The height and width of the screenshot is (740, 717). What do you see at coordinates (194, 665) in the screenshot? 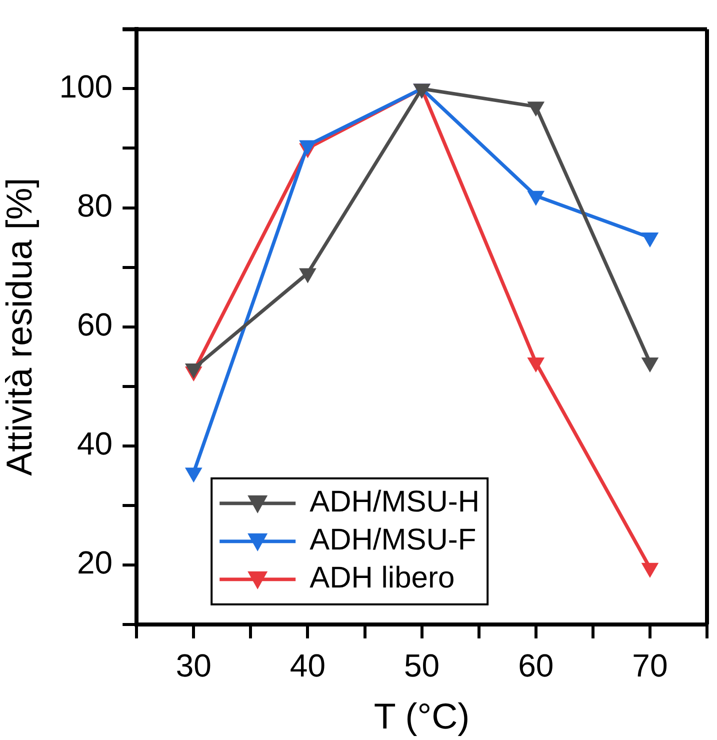
I see `x-tick-label: 30` at bounding box center [194, 665].